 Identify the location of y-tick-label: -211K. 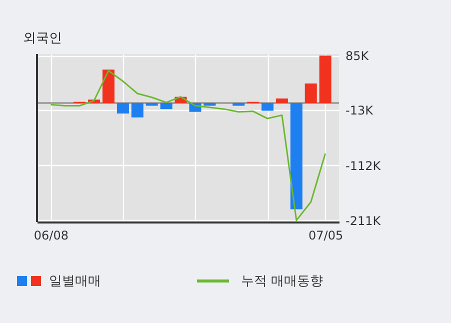
(364, 221).